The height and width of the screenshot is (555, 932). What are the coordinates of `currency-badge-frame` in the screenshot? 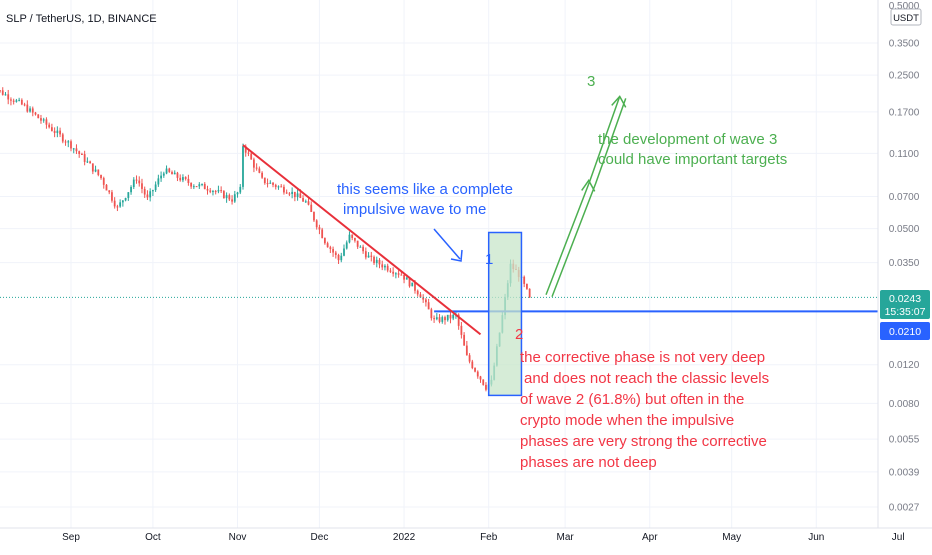 It's located at (906, 17).